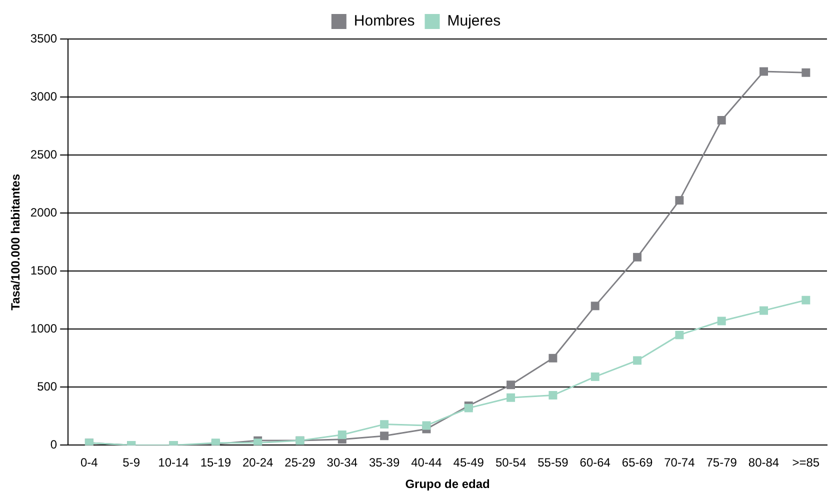 The width and height of the screenshot is (835, 500). What do you see at coordinates (47, 386) in the screenshot?
I see `y-tick-label: 500` at bounding box center [47, 386].